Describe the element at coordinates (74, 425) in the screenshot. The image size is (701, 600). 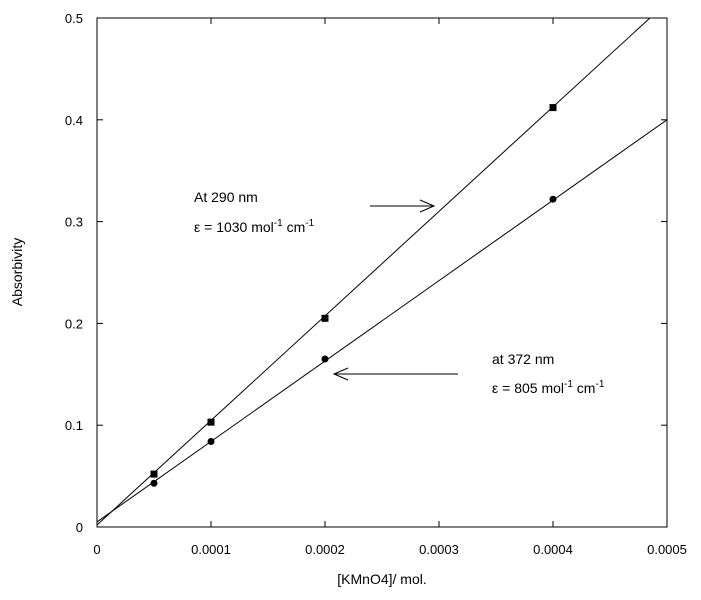
I see `y-tick-label: 0.1` at that location.